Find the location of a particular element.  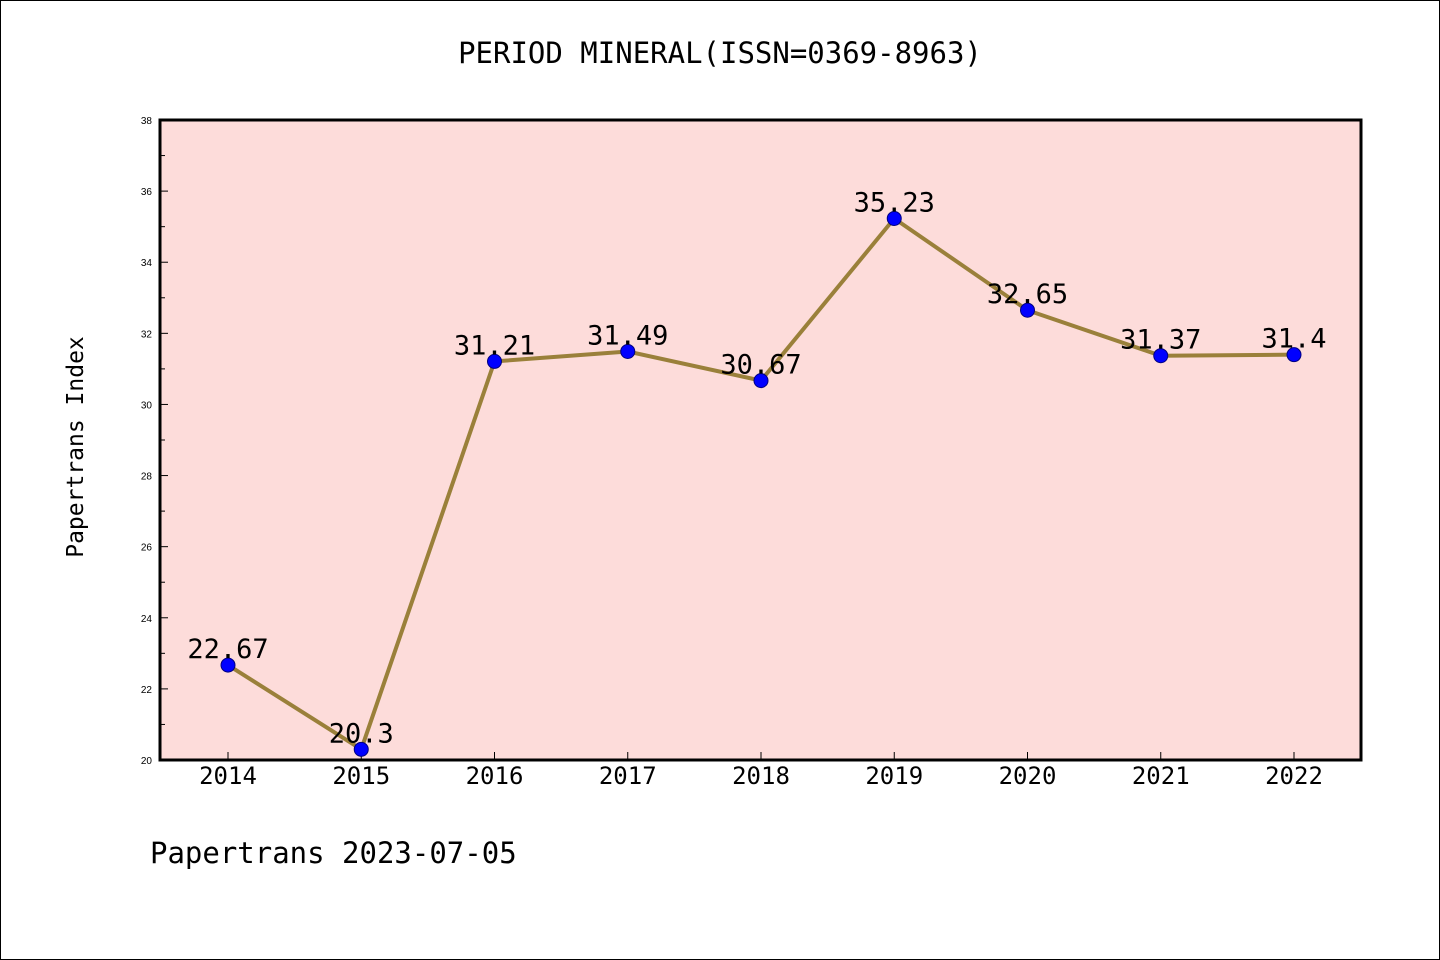

x-tick-label: 2017 is located at coordinates (628, 776).